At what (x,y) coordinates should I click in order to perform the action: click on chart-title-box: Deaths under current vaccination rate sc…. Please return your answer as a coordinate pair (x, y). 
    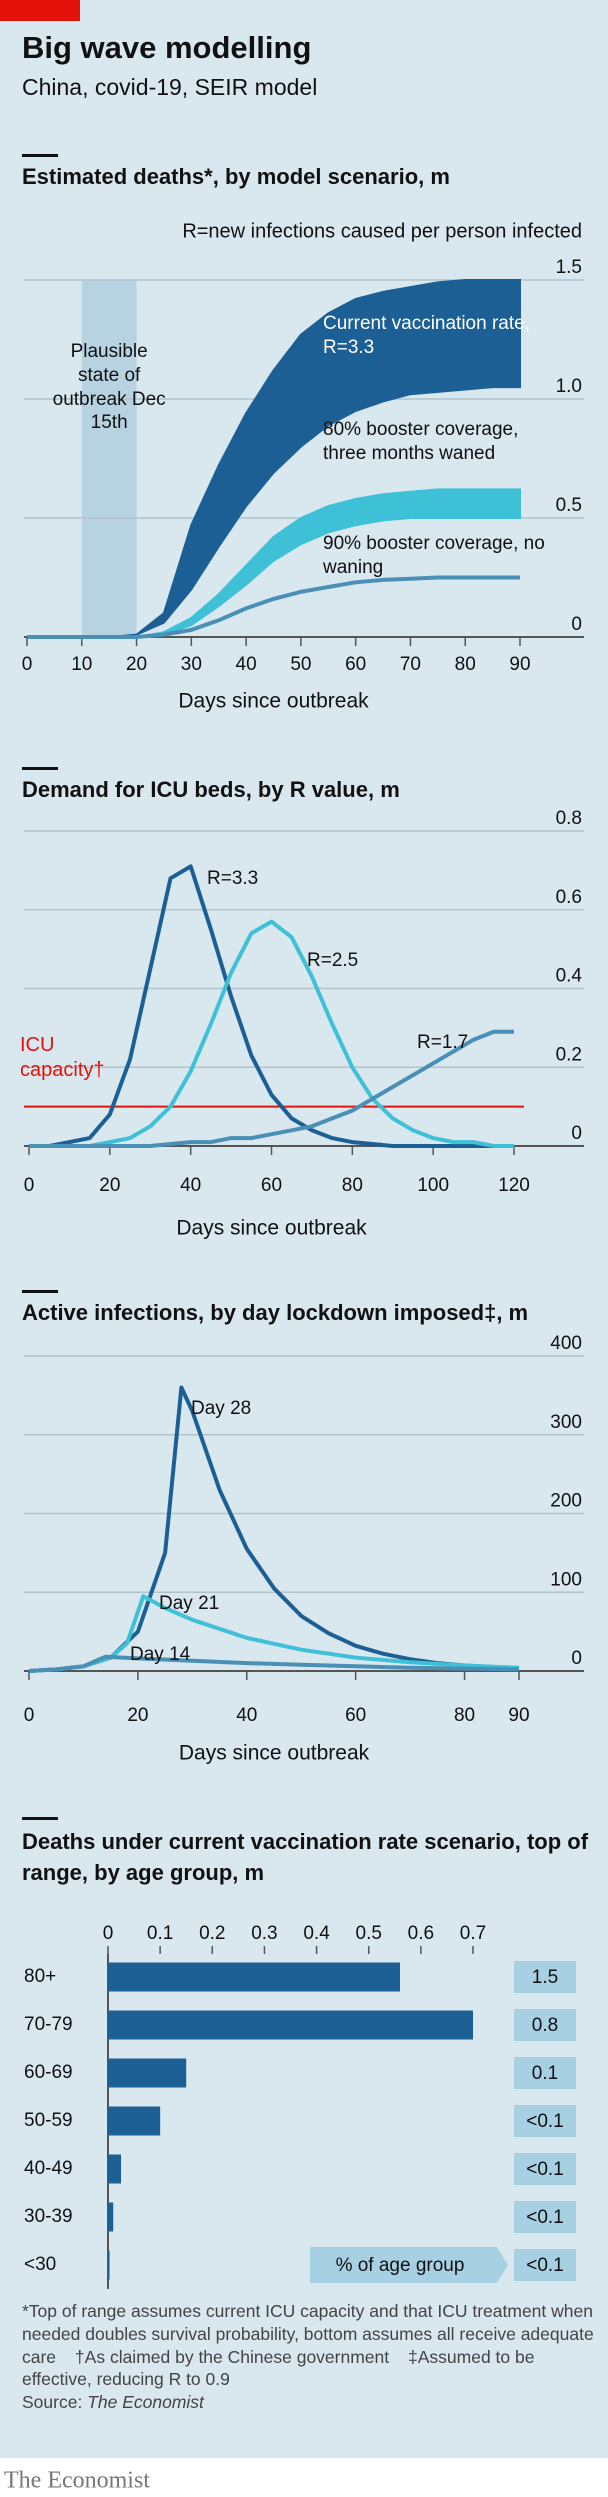
    Looking at the image, I should click on (305, 1857).